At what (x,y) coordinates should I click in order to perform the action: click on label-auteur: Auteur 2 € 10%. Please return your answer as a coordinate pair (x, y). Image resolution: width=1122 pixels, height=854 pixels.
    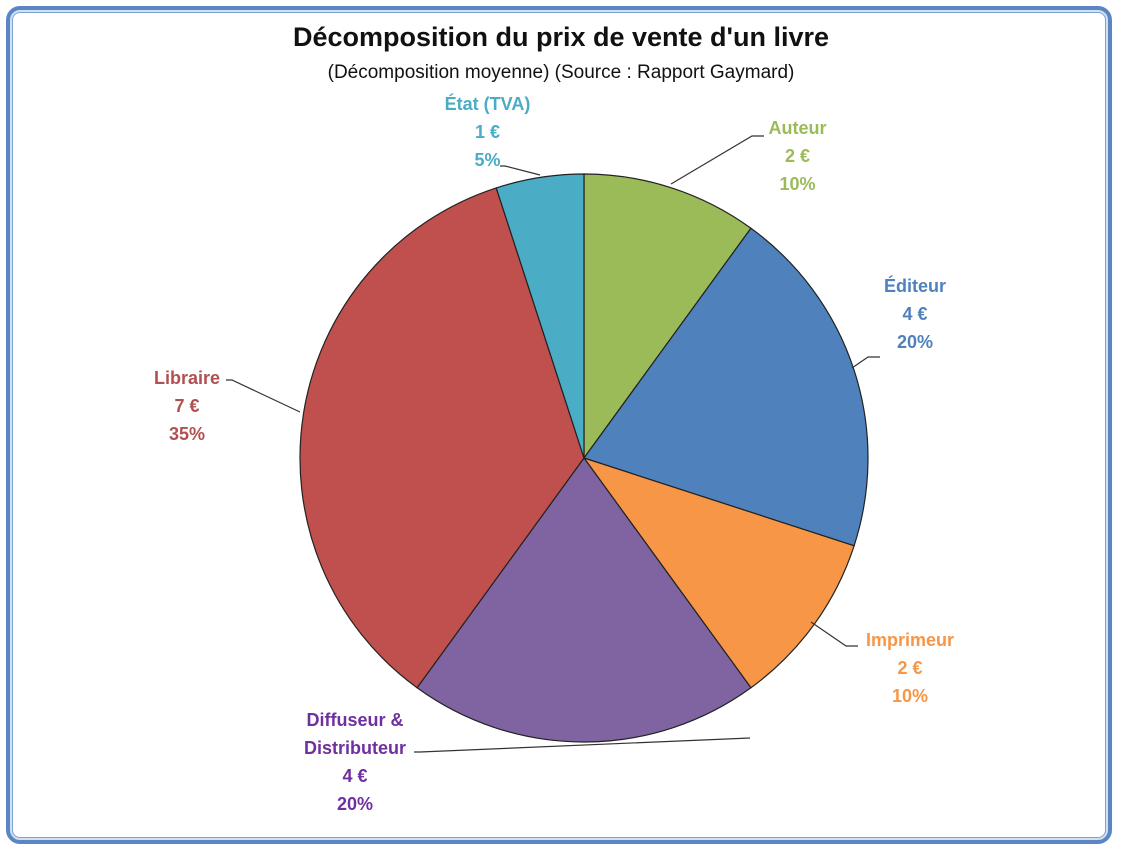
    Looking at the image, I should click on (797, 156).